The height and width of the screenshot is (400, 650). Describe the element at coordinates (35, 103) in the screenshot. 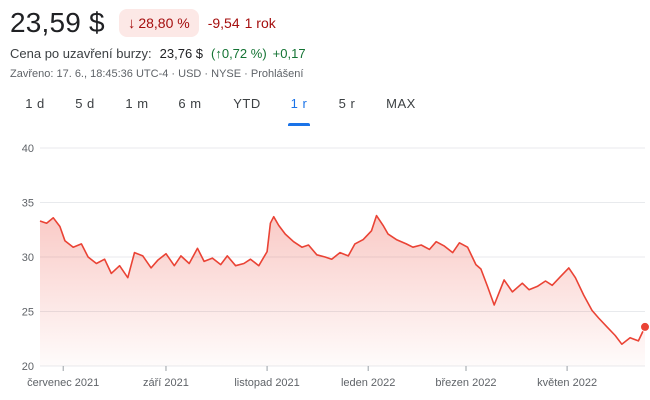

I see `tab-1d: 1 d` at that location.